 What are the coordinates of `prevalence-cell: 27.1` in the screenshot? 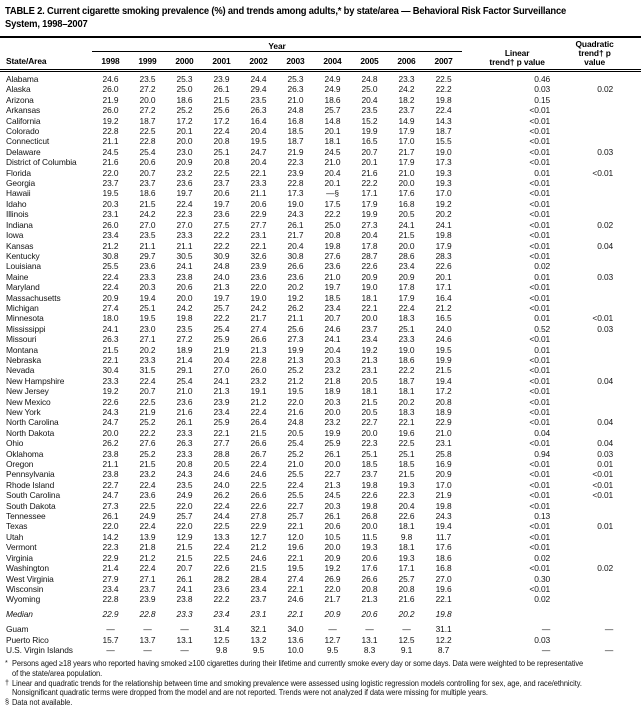 It's located at (147, 339).